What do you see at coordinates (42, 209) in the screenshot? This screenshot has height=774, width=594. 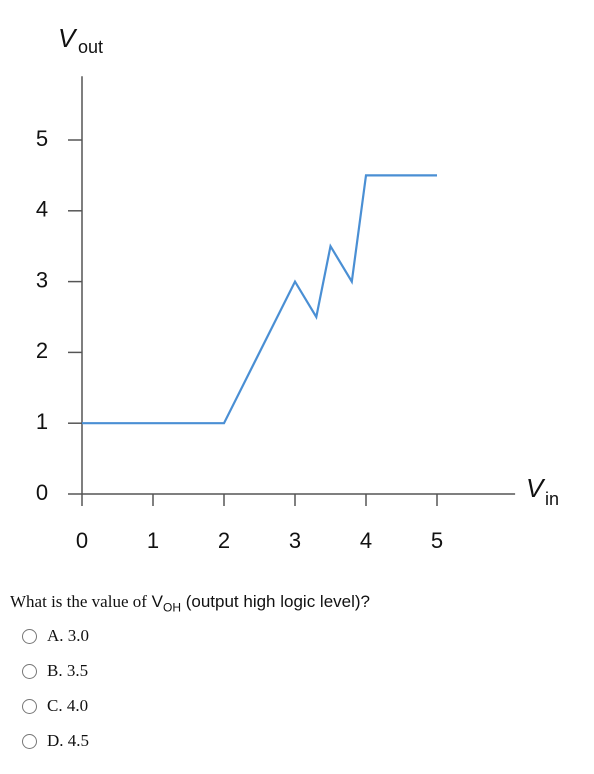 I see `y-tick-label: 4` at bounding box center [42, 209].